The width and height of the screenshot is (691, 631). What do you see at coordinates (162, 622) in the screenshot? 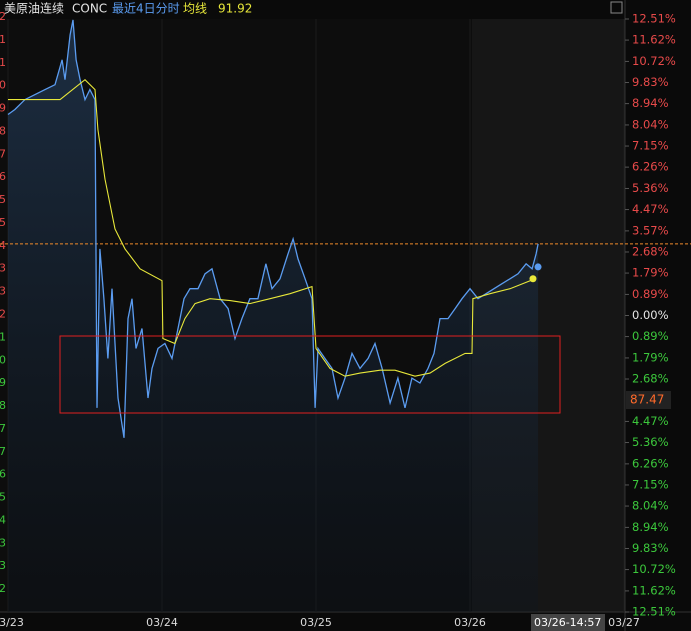
I see `x-tick-label: 03/24` at bounding box center [162, 622].